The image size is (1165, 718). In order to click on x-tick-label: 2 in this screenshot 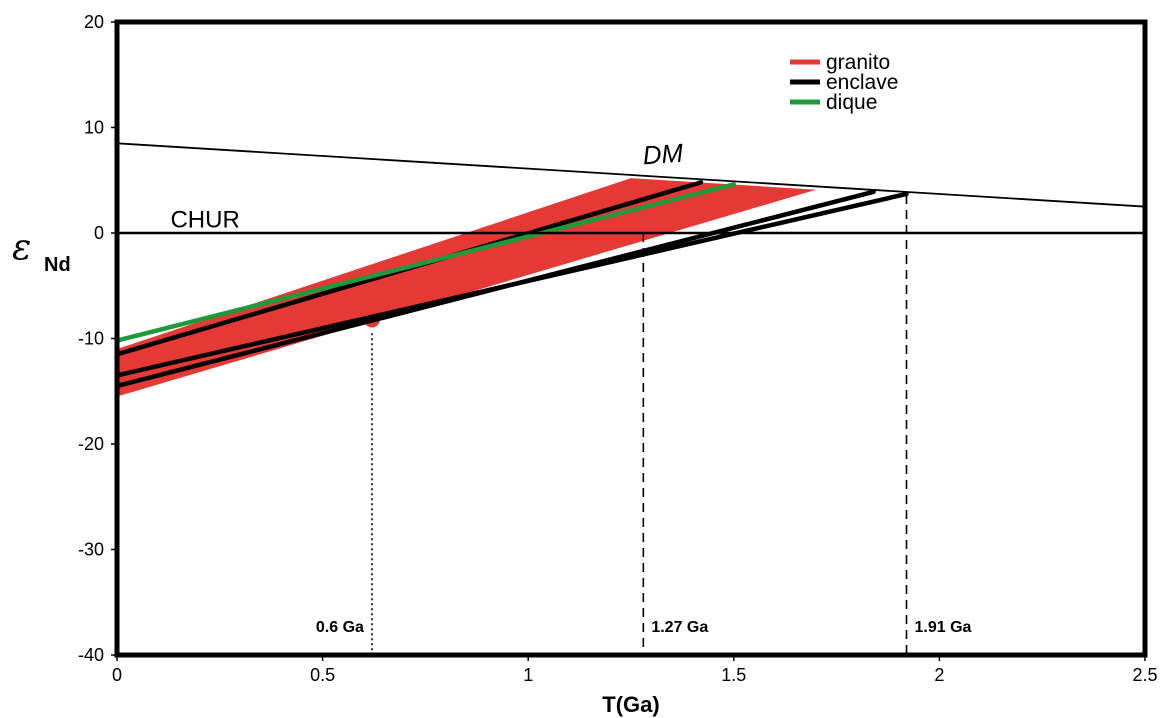, I will do `click(939, 675)`.